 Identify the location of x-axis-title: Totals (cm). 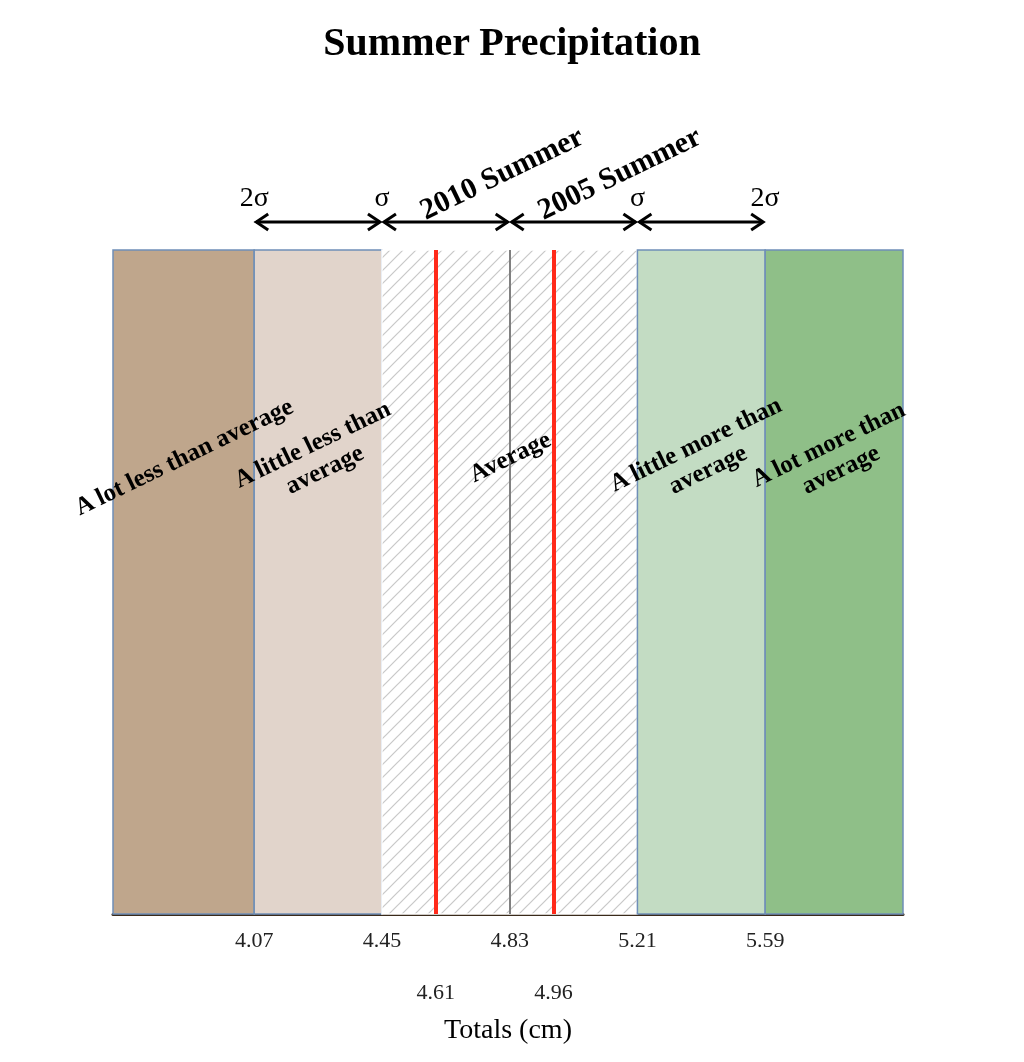
(508, 1028).